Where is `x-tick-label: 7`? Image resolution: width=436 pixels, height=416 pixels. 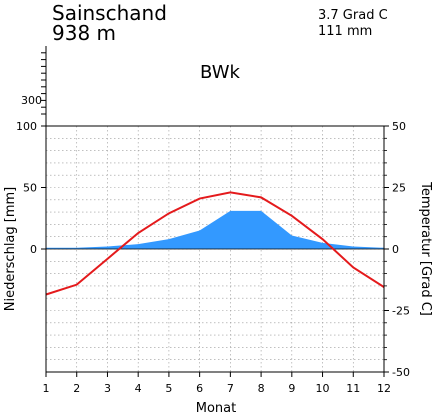 x-tick-label: 7 is located at coordinates (230, 388).